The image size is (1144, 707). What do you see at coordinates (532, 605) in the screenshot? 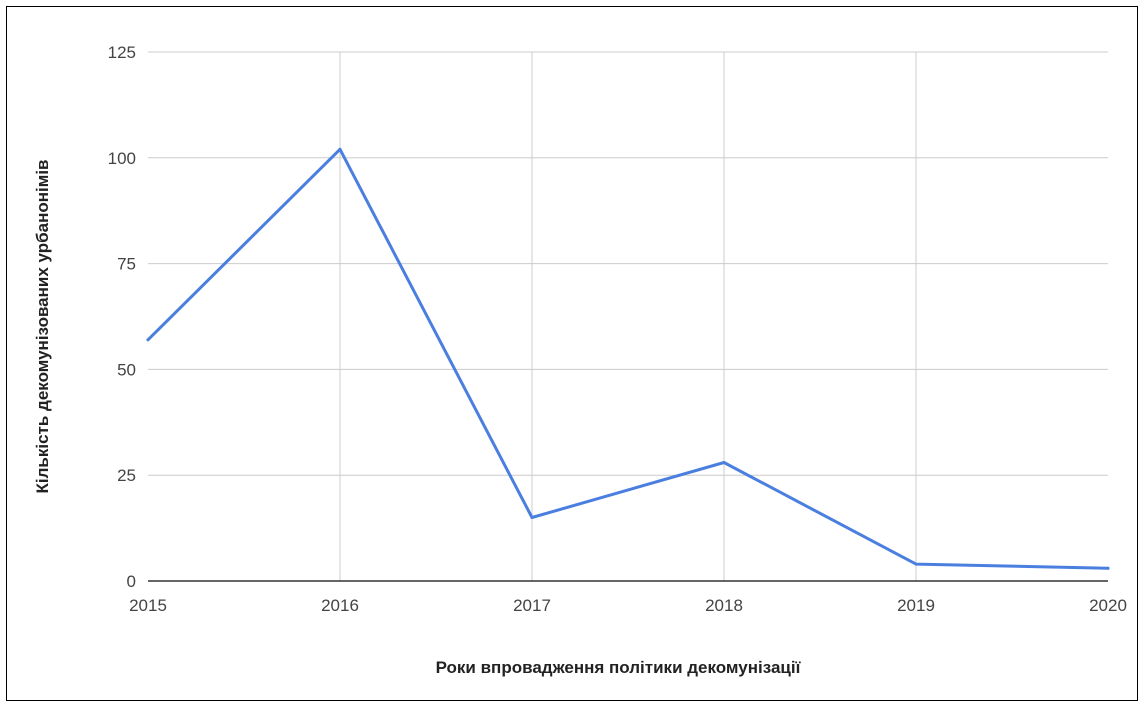
I see `x-tick-label: 2017` at bounding box center [532, 605].